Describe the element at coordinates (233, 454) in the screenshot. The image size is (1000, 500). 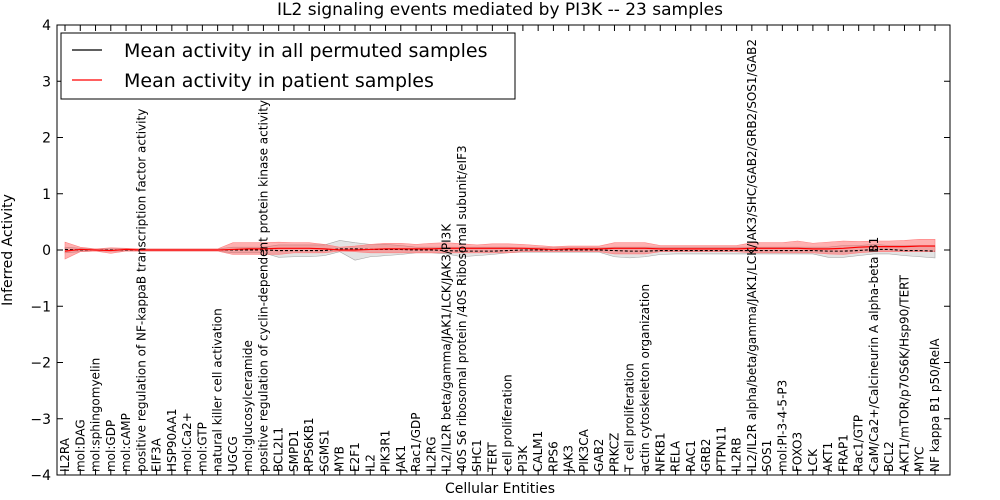
I see `category-label: UGCG` at that location.